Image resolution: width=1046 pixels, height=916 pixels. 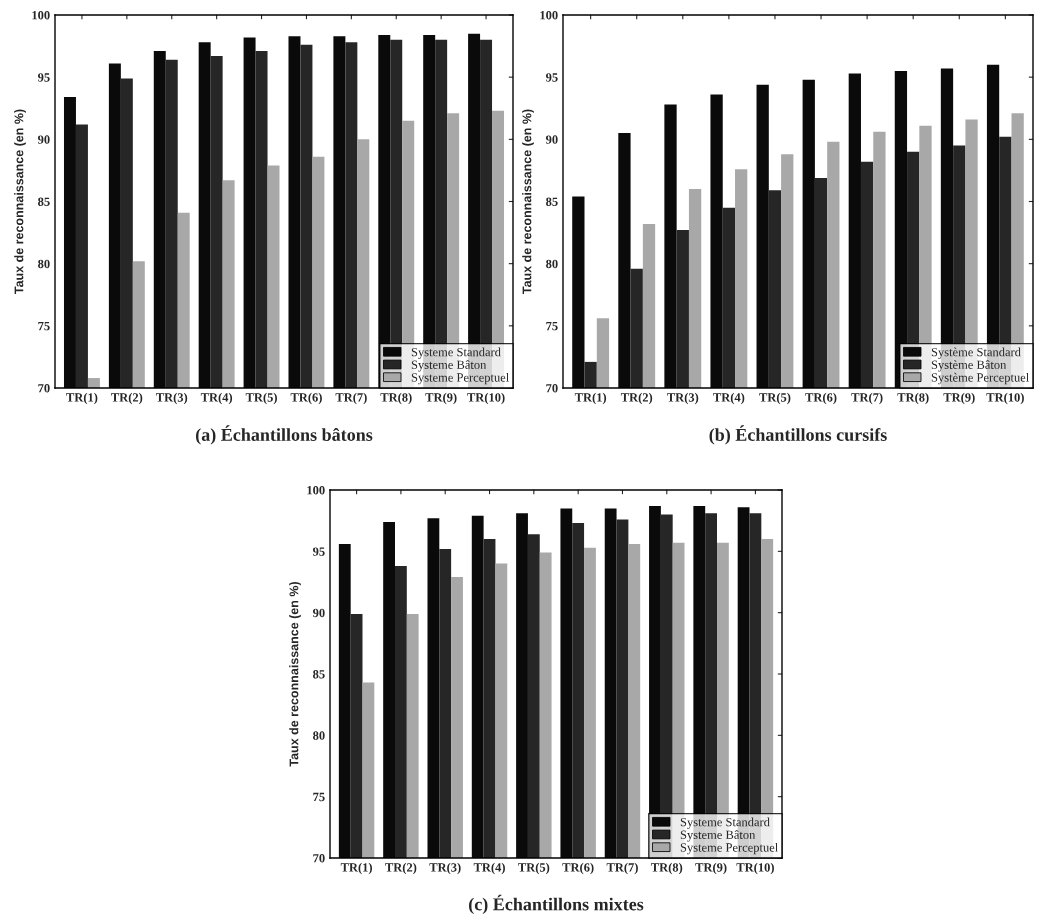 What do you see at coordinates (798, 435) in the screenshot?
I see `text: (b) Échantillons cursifs` at bounding box center [798, 435].